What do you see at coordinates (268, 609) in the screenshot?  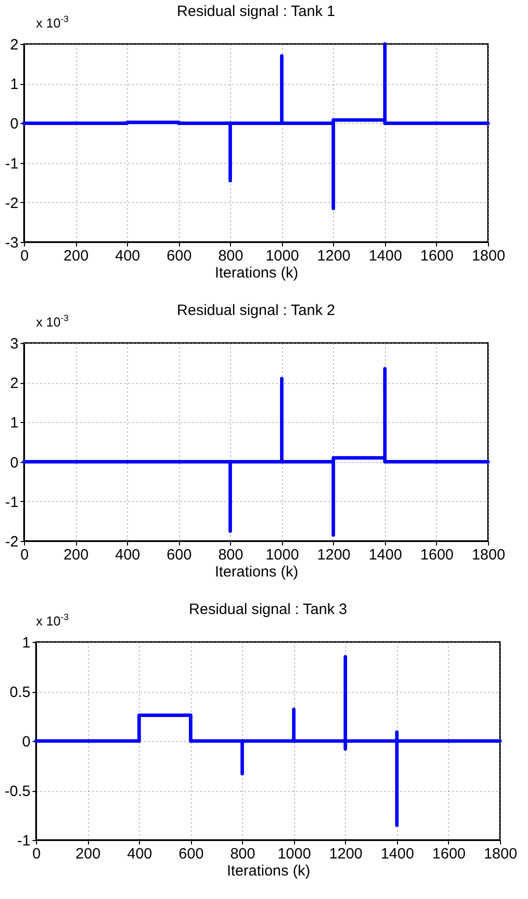 I see `chart-title: Residual signal : Tank 3` at bounding box center [268, 609].